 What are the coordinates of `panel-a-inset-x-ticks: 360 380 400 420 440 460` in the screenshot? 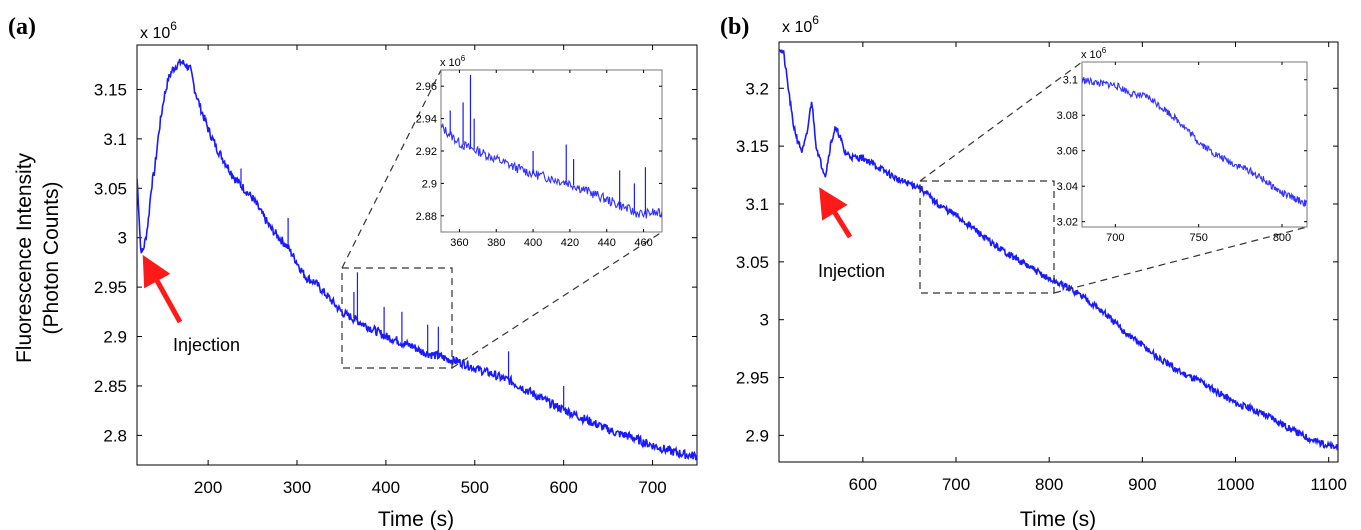 It's located at (551, 159).